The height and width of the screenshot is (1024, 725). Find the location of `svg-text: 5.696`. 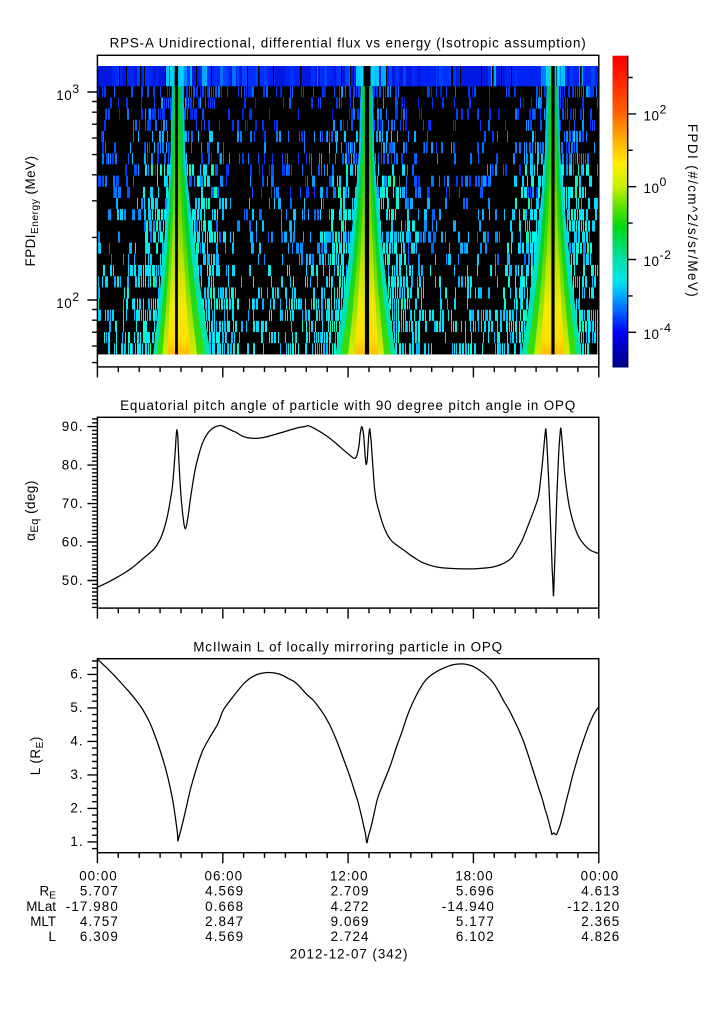

svg-text: 5.696 is located at coordinates (475, 891).